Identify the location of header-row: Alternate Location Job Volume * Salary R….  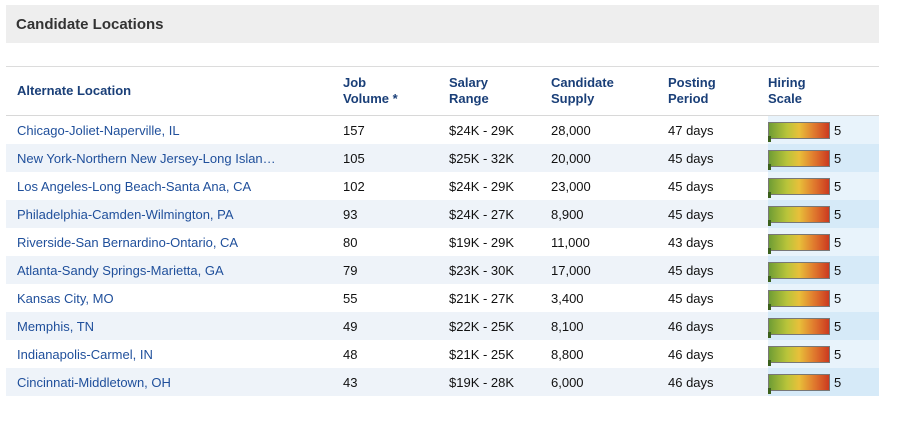
(442, 91).